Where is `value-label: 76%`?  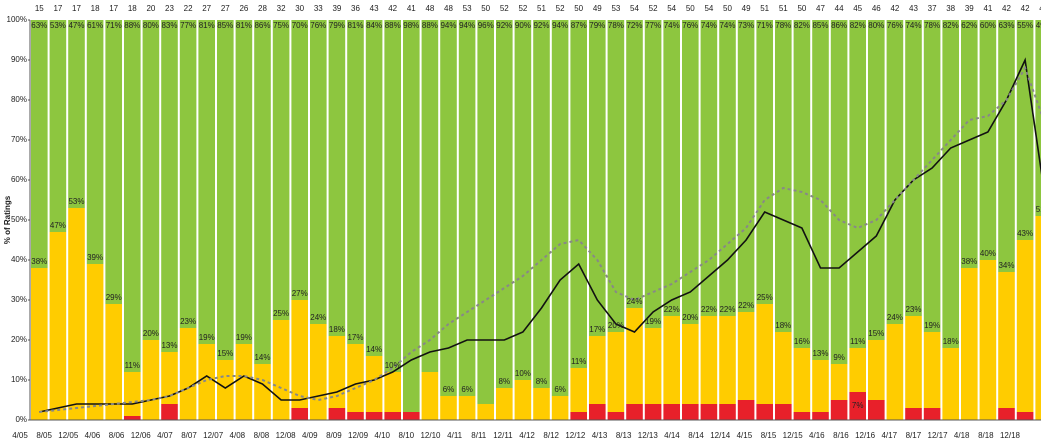
value-label: 76% is located at coordinates (690, 25).